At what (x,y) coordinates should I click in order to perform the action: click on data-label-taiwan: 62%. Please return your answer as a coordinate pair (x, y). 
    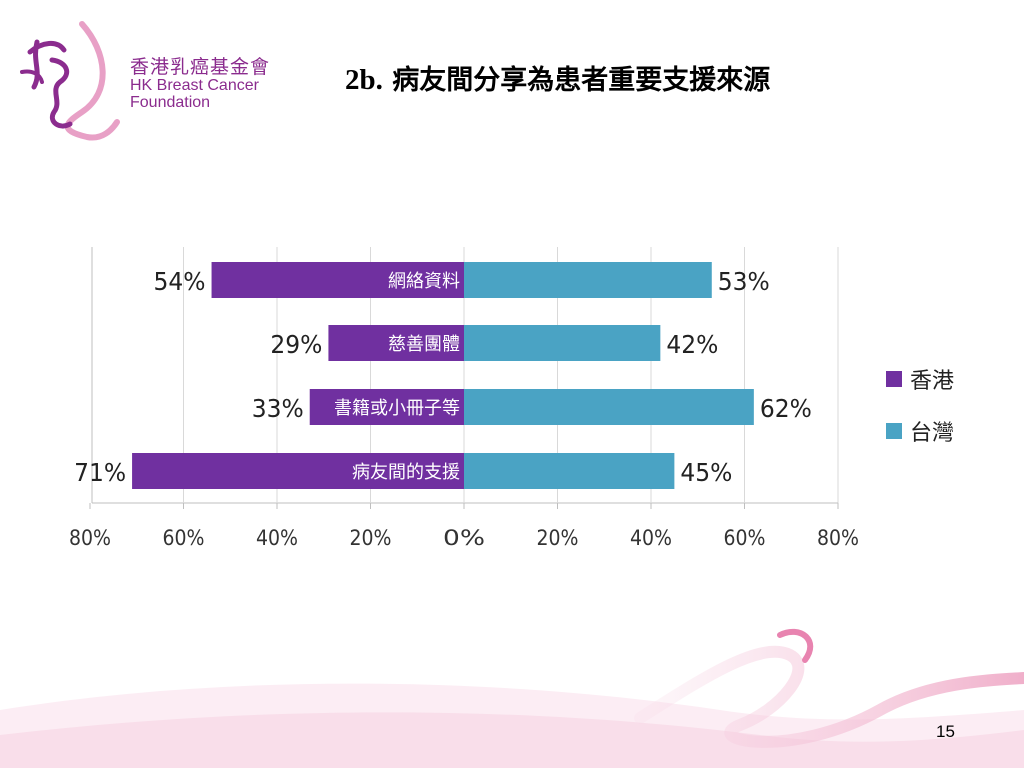
    Looking at the image, I should click on (786, 408).